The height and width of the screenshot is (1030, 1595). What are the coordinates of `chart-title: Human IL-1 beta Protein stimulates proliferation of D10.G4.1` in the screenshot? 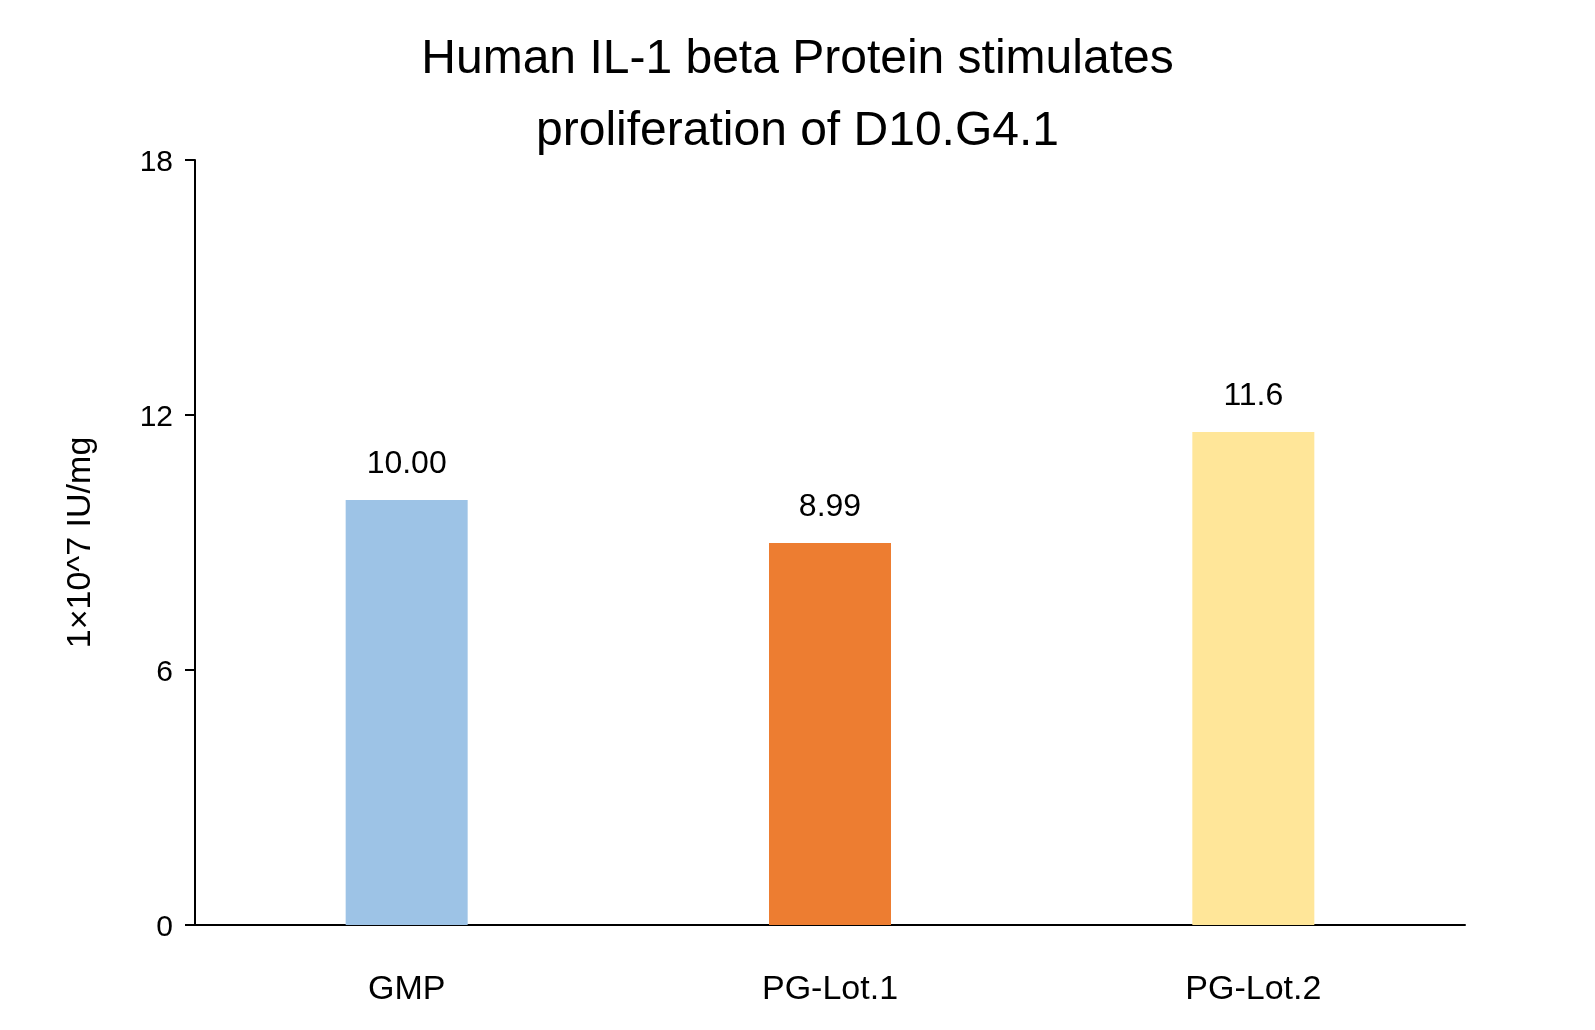 It's located at (797, 92).